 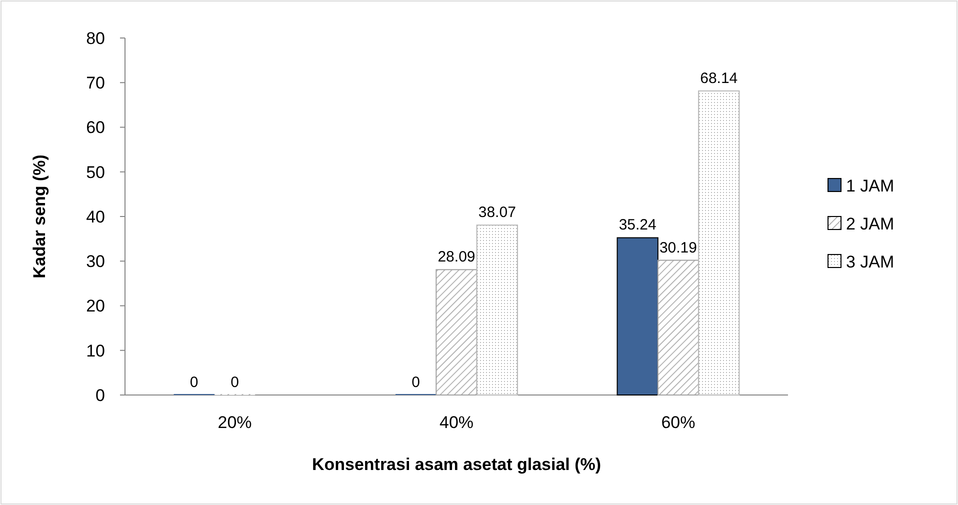 What do you see at coordinates (95, 216) in the screenshot?
I see `y-tick-label: 40` at bounding box center [95, 216].